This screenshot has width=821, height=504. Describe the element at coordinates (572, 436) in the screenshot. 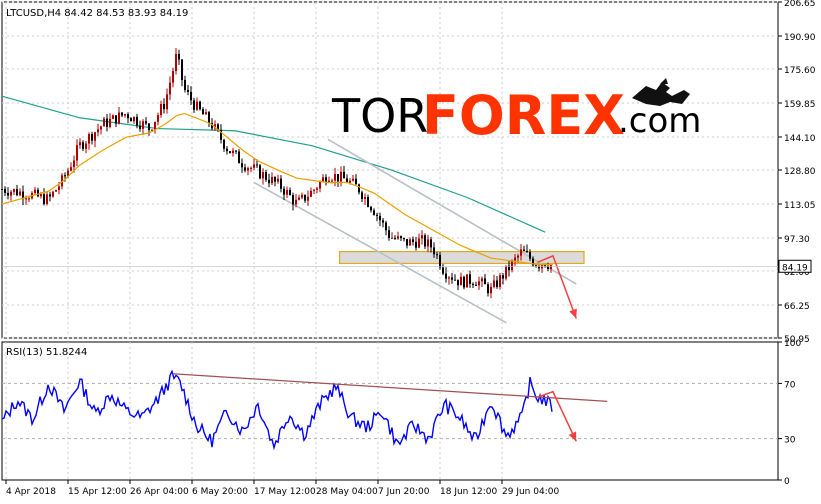

I see `forecast-arrow-rsi-head` at that location.